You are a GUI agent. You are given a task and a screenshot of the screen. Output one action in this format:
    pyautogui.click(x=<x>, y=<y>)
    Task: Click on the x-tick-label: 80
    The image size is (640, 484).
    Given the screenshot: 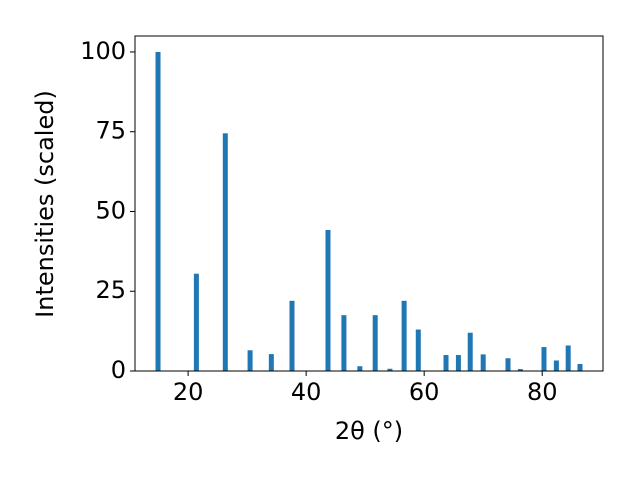 What is the action you would take?
    pyautogui.click(x=542, y=392)
    